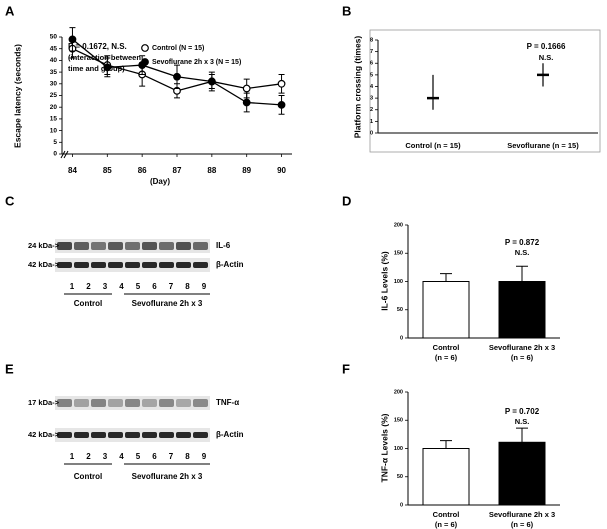  I want to click on y-tick-label: 35, so click(54, 72).